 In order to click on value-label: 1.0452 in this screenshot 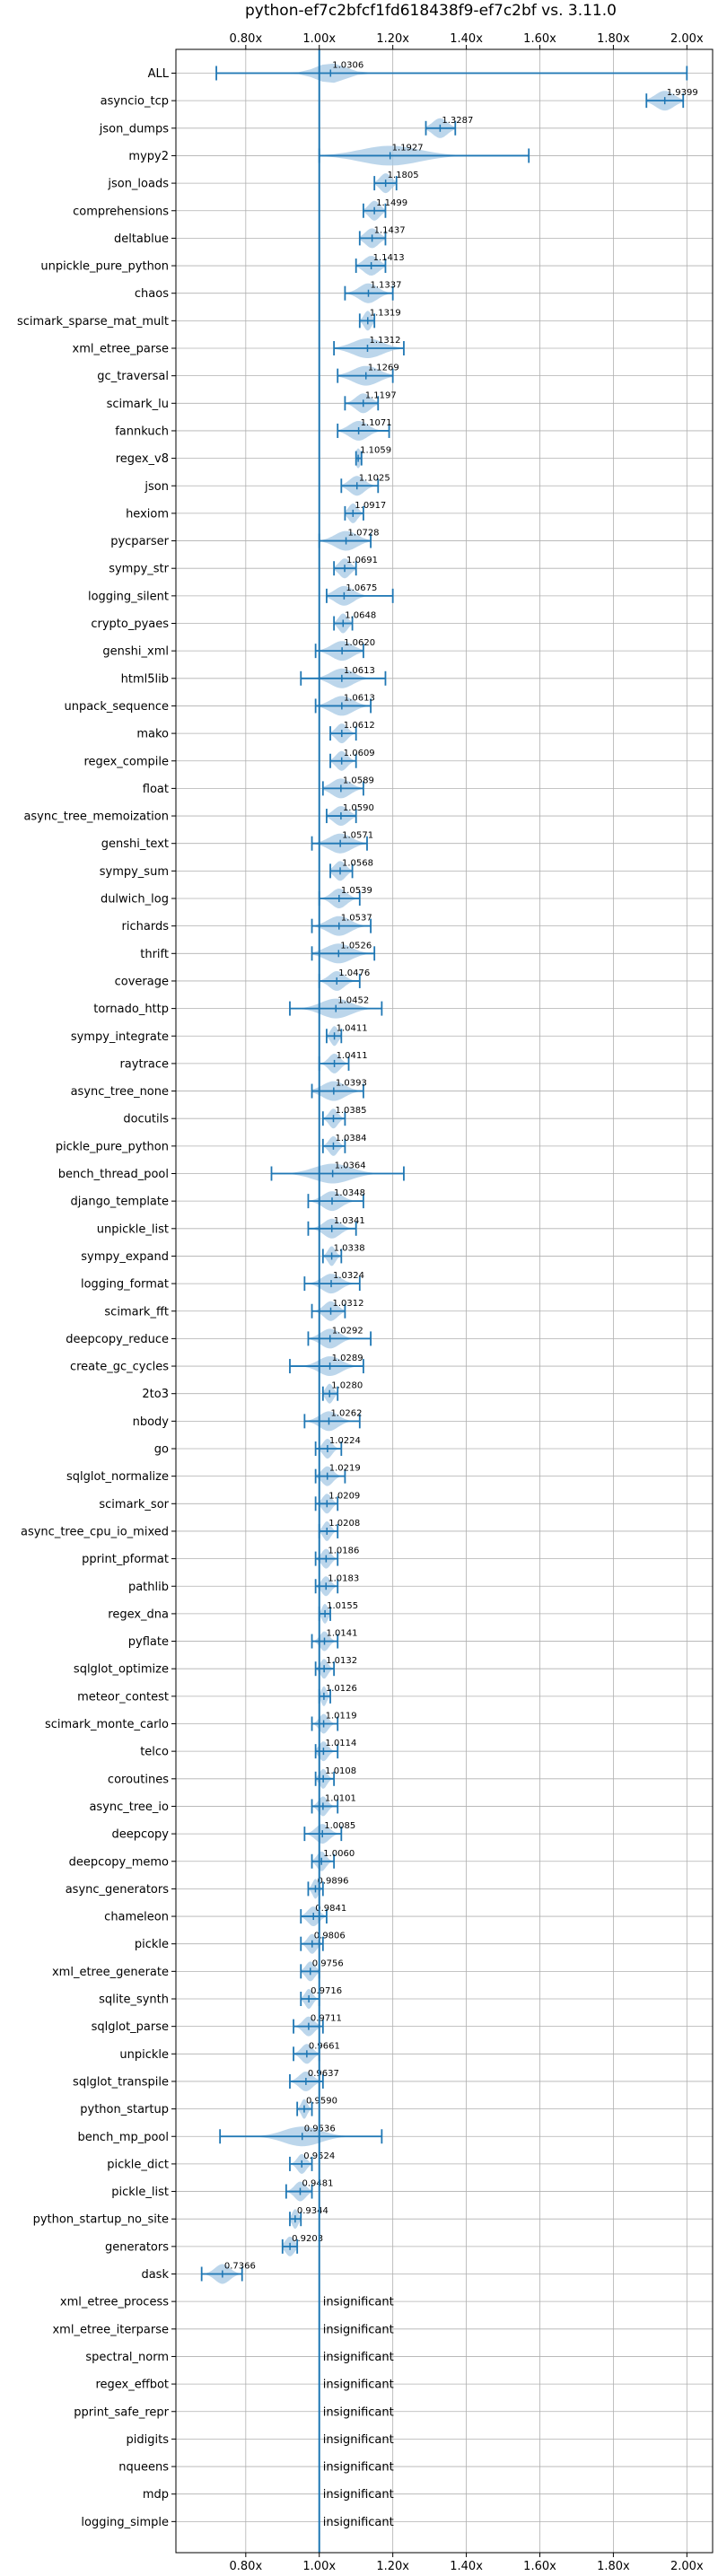, I will do `click(353, 1001)`.